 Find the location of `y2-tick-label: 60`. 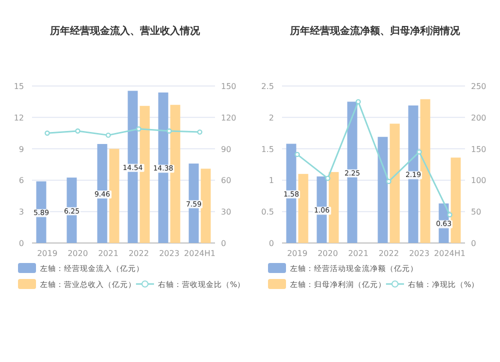

y2-tick-label: 60 is located at coordinates (226, 181).